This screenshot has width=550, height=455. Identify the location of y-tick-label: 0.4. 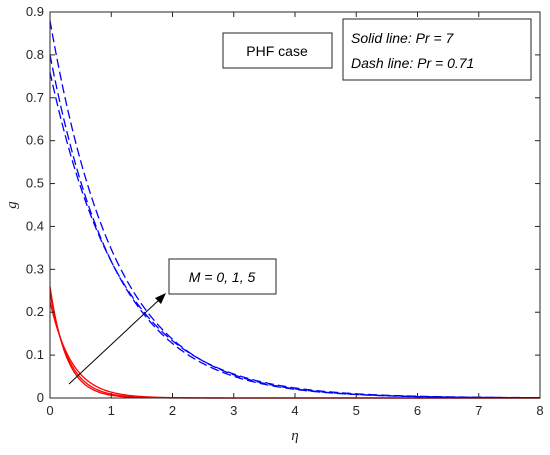
(35, 225).